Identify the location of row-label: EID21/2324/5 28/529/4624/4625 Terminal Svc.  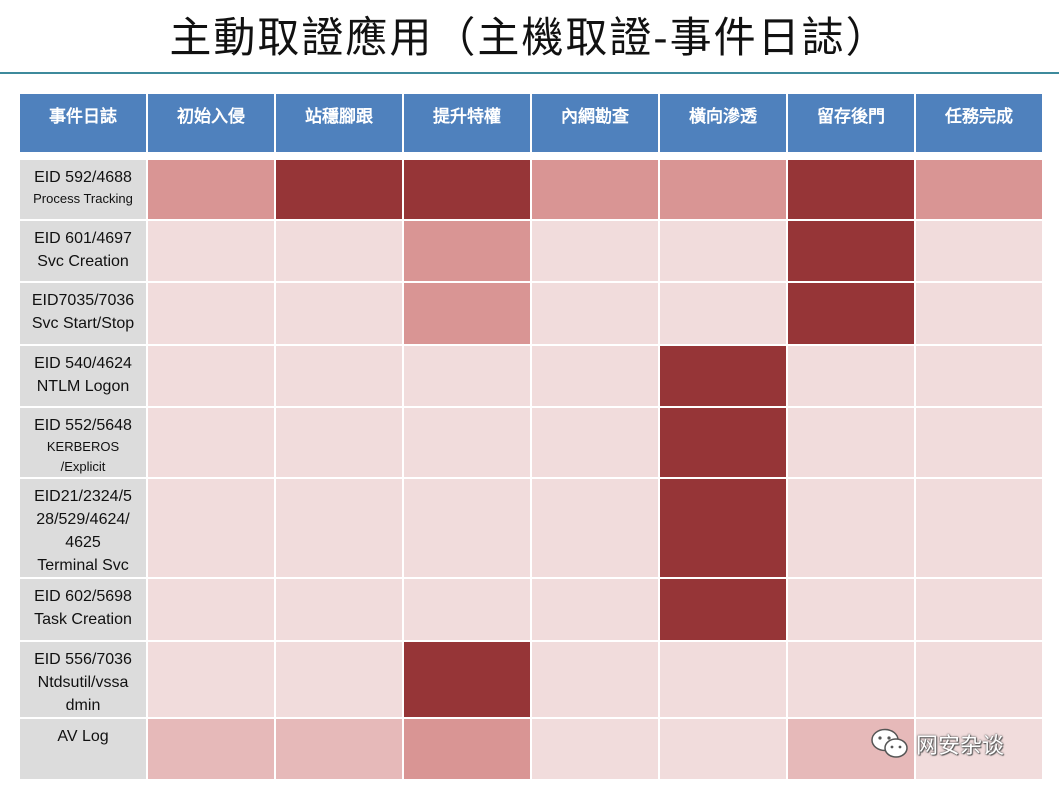
(83, 528).